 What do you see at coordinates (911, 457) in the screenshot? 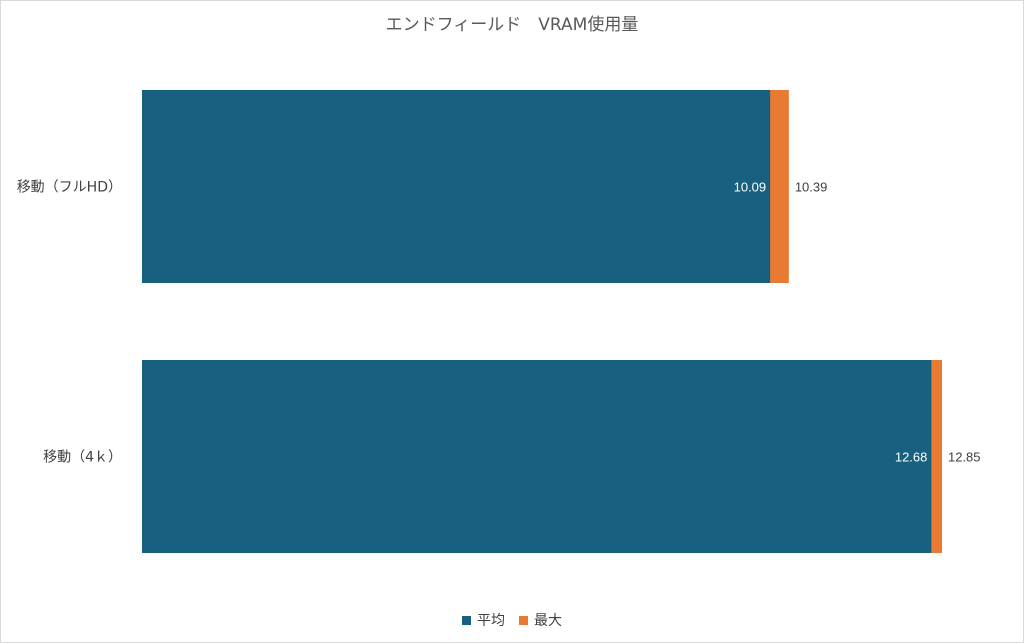
I see `data-label-average: 12.68` at bounding box center [911, 457].